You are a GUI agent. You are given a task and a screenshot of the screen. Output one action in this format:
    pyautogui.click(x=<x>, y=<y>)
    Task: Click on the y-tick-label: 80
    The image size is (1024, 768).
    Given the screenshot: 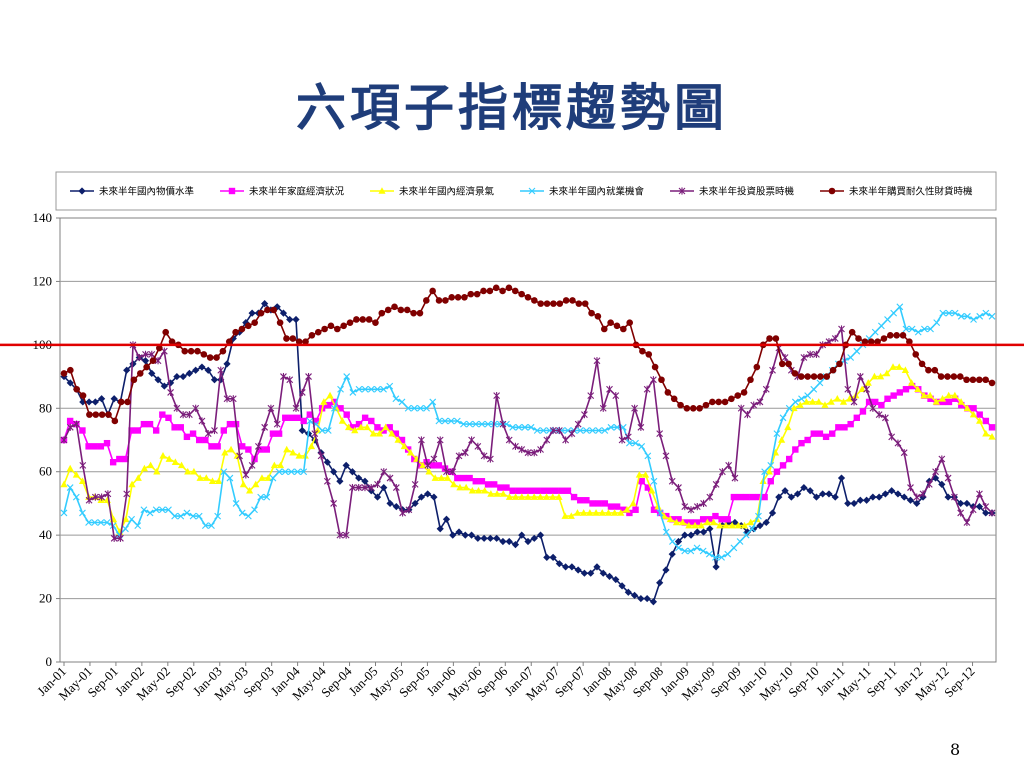 What is the action you would take?
    pyautogui.click(x=45, y=407)
    